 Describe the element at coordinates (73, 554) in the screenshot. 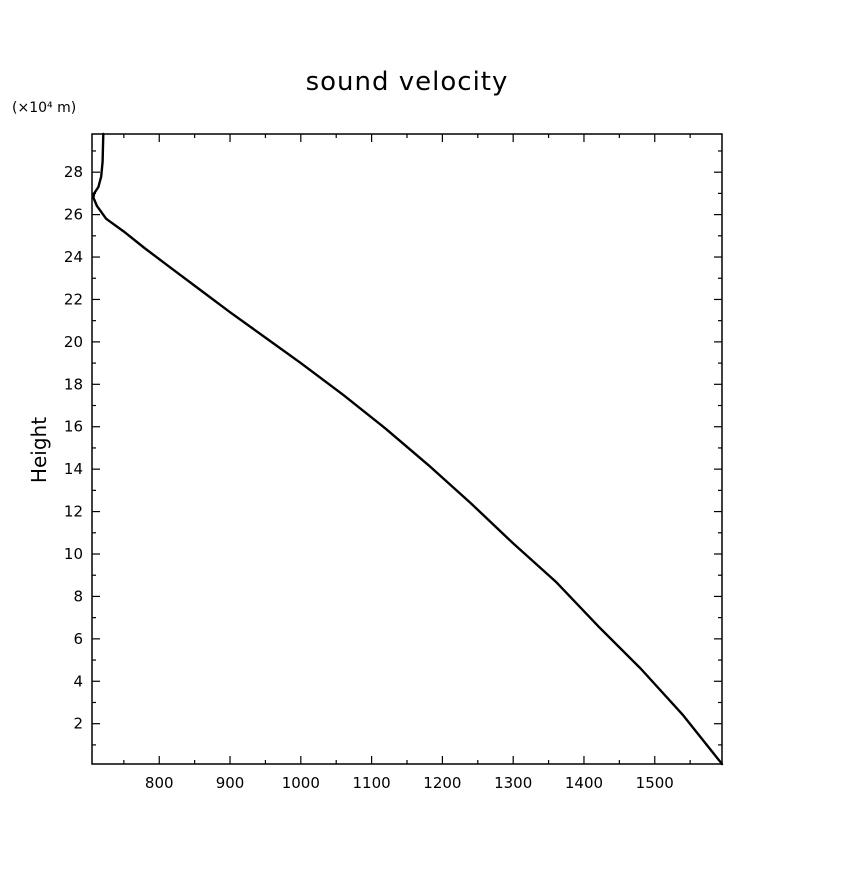

I see `y-tick-label: 10` at that location.